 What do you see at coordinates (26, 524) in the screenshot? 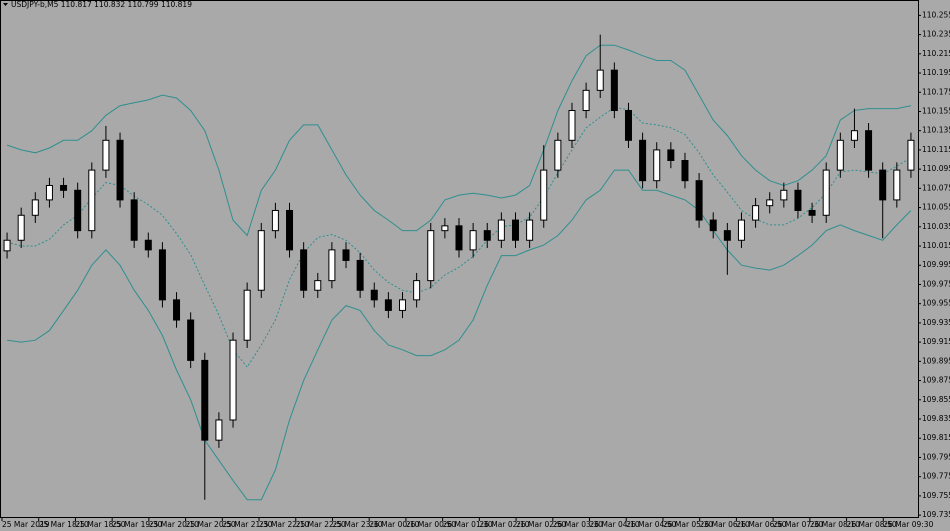
I see `x-tick-label: 25 Mar 2019` at bounding box center [26, 524].